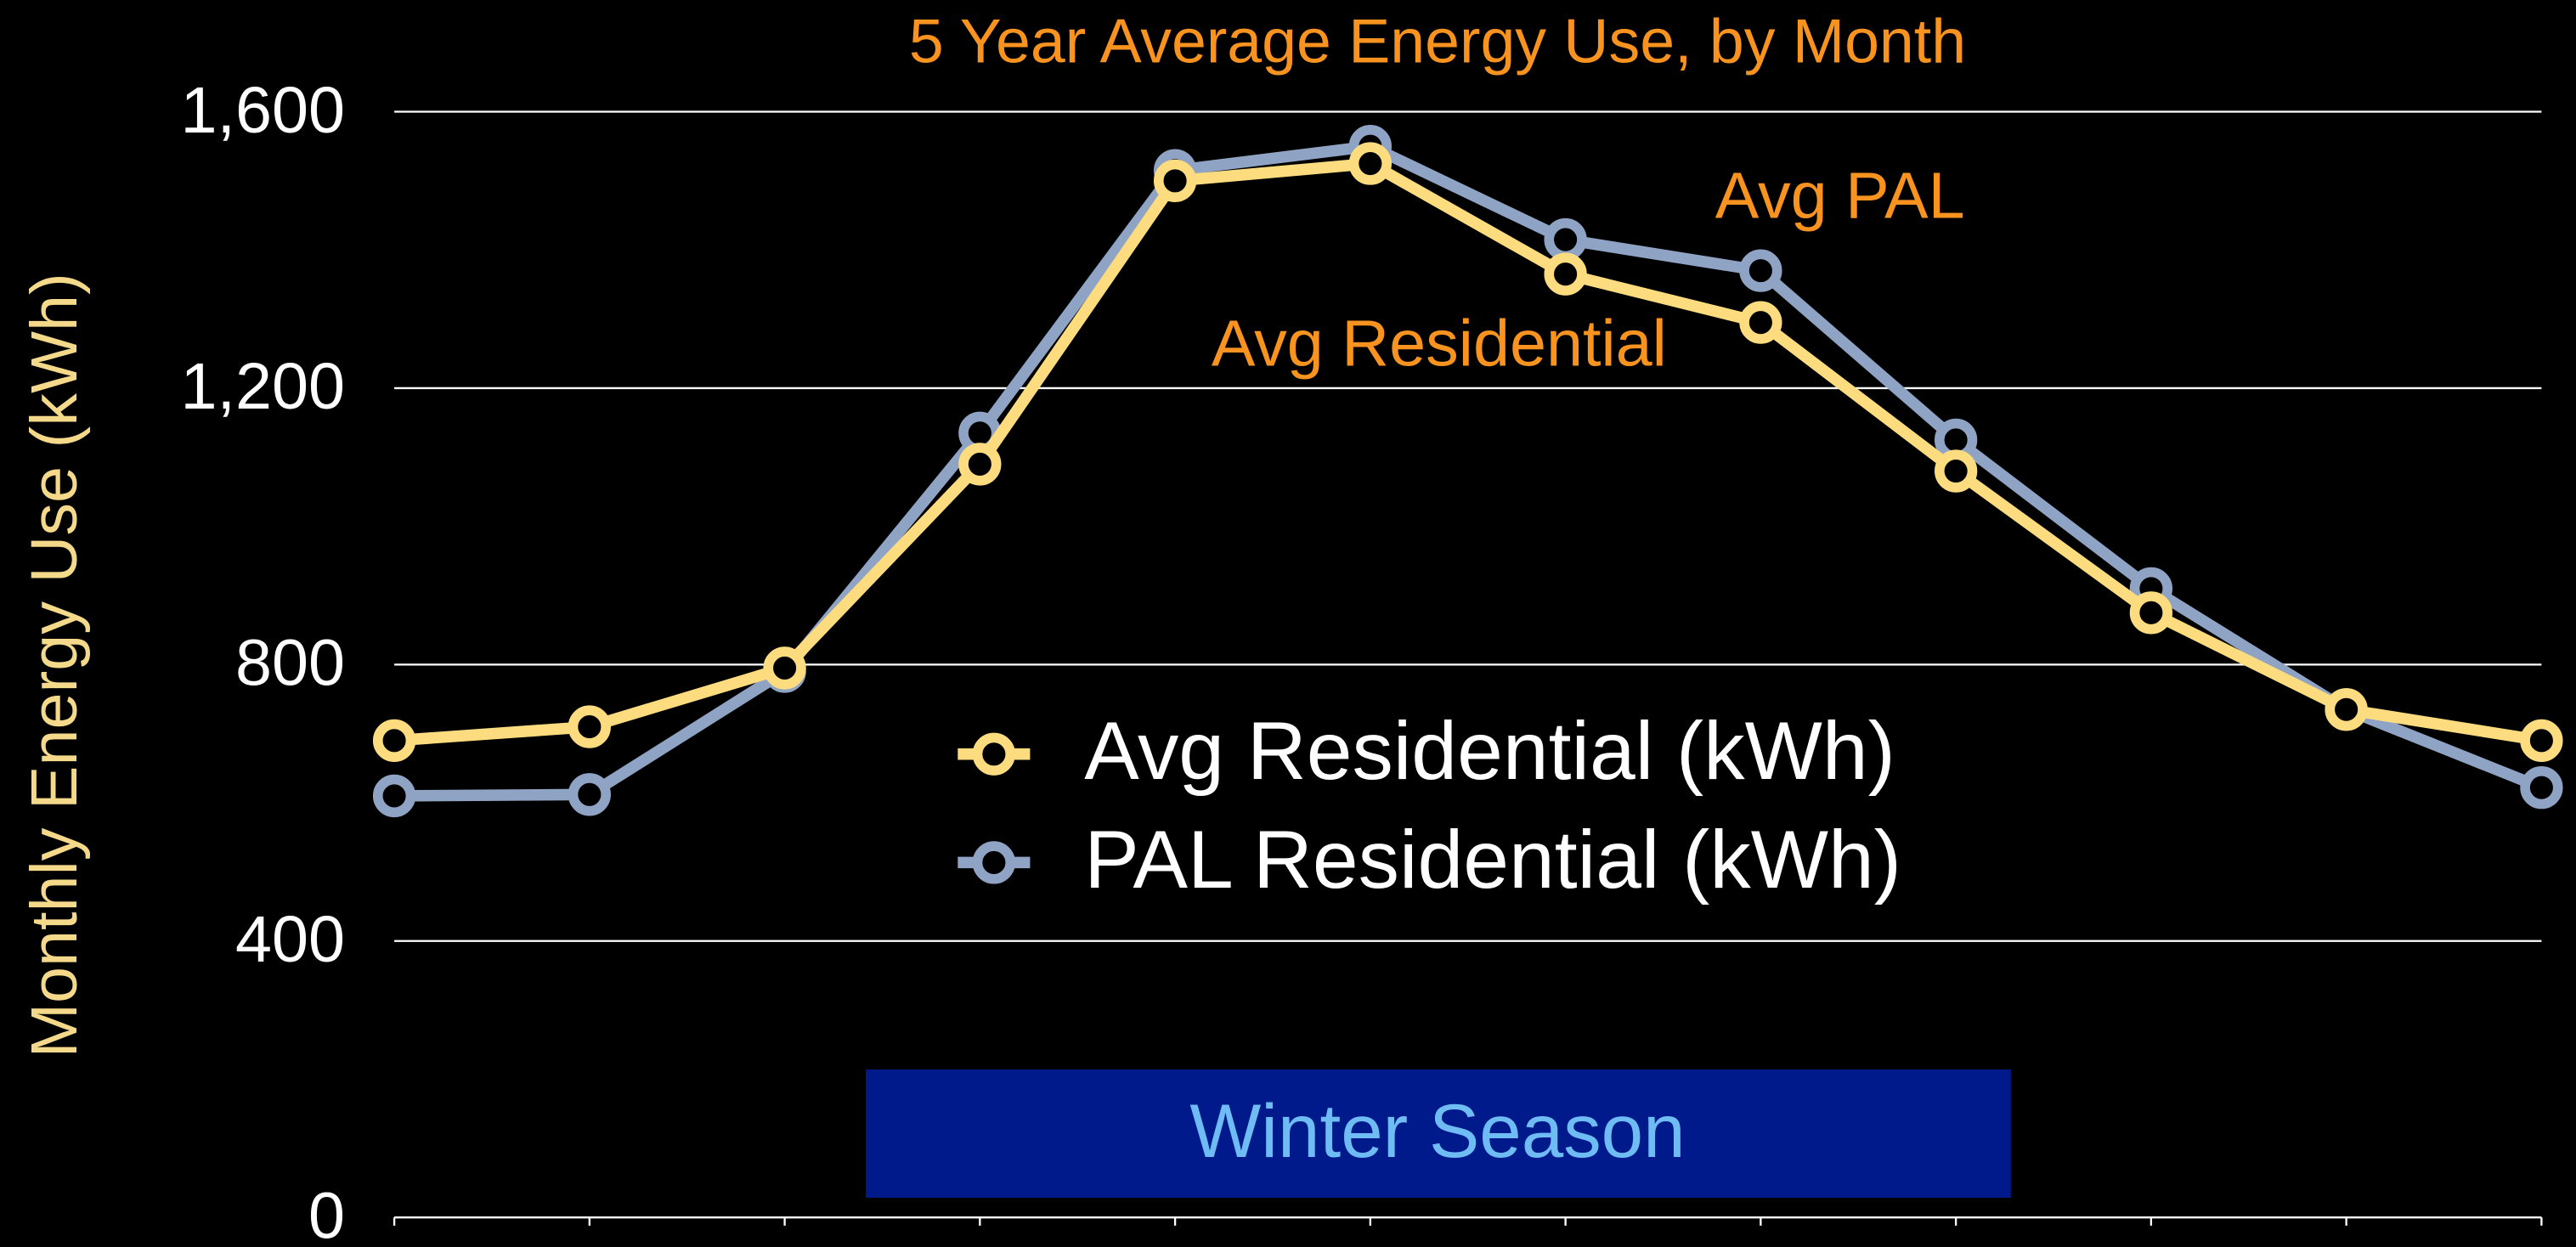 Image resolution: width=2576 pixels, height=1247 pixels. What do you see at coordinates (326, 1213) in the screenshot?
I see `y-tick-label: 0` at bounding box center [326, 1213].